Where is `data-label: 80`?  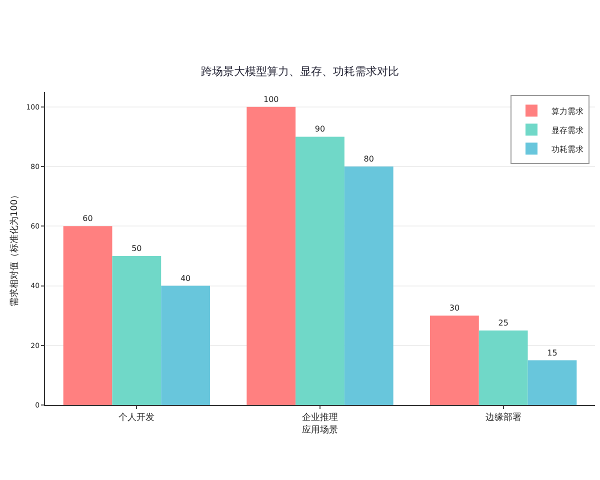
data-label: 80 is located at coordinates (369, 159).